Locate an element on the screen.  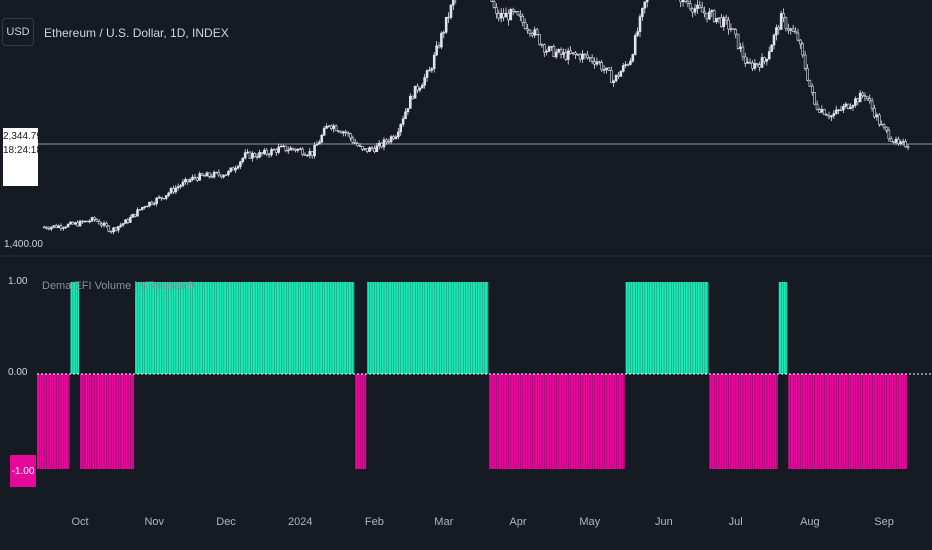
time-axis-tick-label: May is located at coordinates (589, 522).